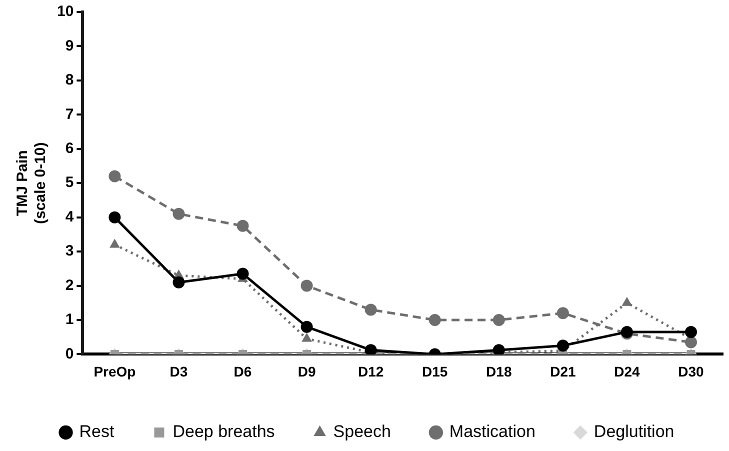  I want to click on legend-label: Mastication, so click(492, 432).